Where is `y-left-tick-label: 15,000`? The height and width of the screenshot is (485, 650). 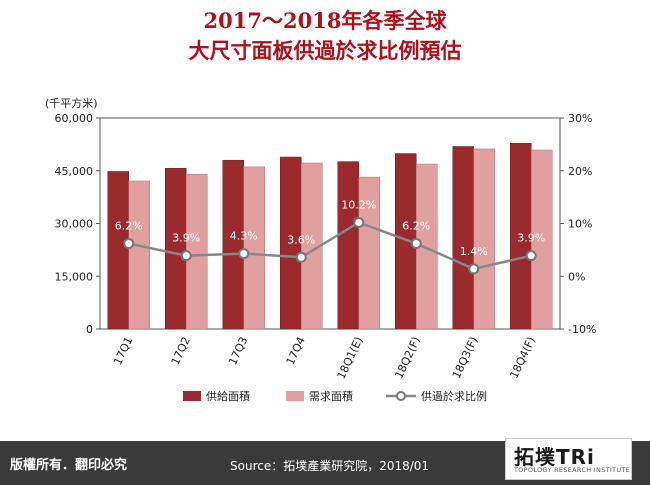
y-left-tick-label: 15,000 is located at coordinates (74, 276).